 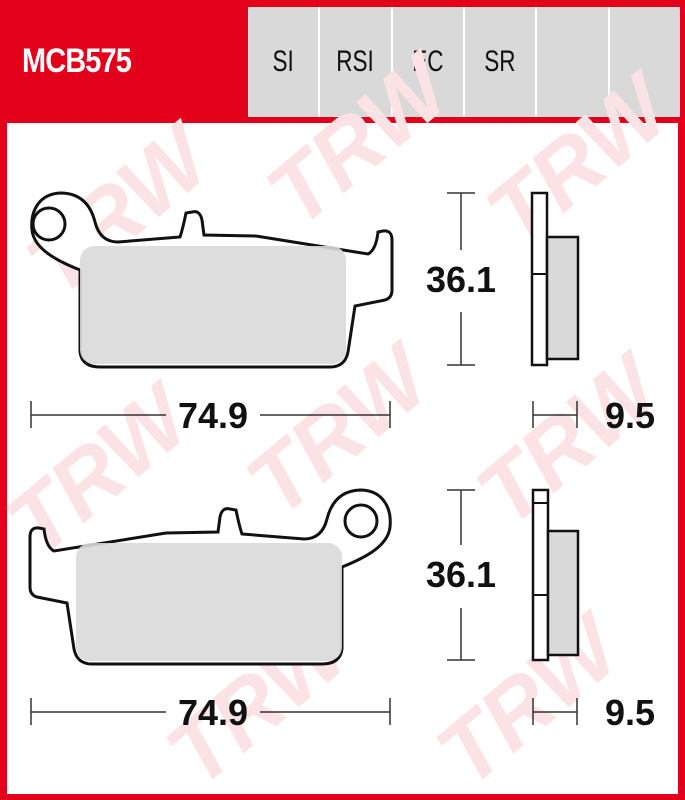 I want to click on compound-table: SI RSI EC SR, so click(x=464, y=62).